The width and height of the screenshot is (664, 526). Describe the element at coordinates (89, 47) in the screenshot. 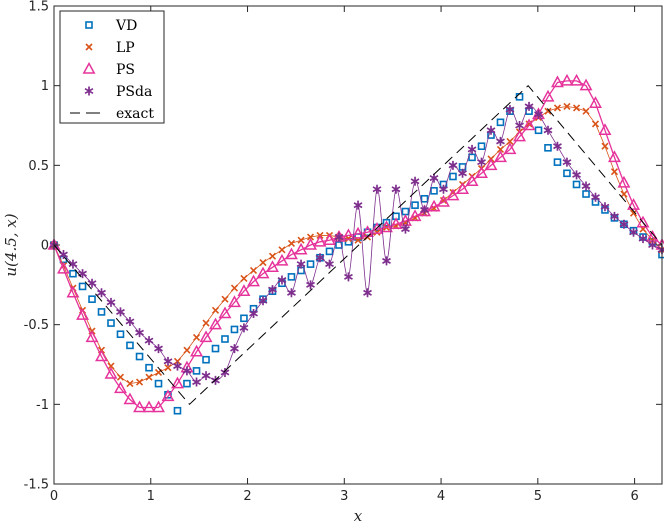

I see `legend-marker-lp` at that location.